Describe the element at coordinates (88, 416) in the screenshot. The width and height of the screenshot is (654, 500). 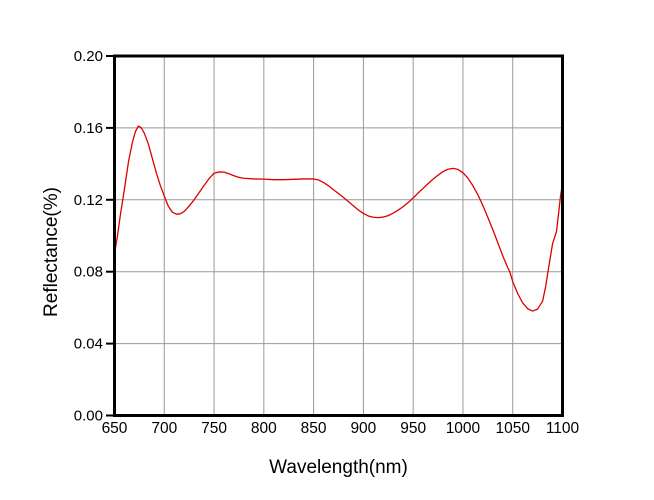
I see `y-tick-label: 0.00` at that location.